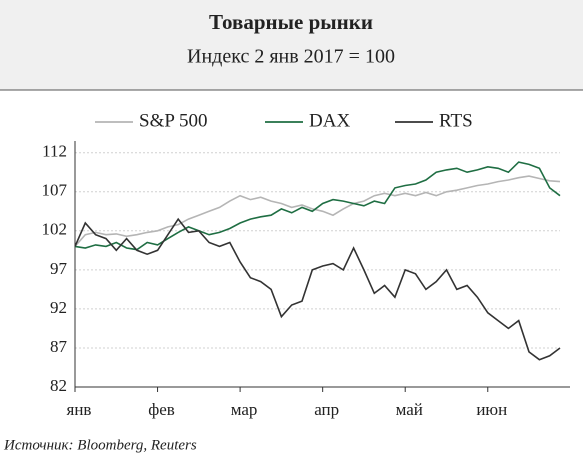  I want to click on y-tick-label: 97, so click(59, 268).